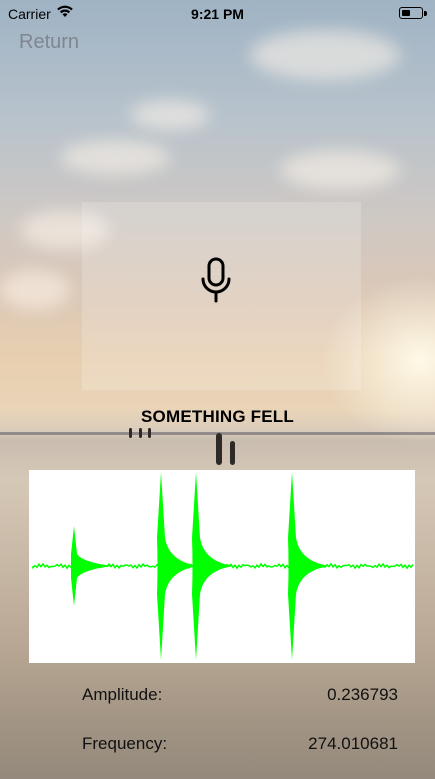 This screenshot has height=779, width=435. I want to click on battery-fill, so click(406, 13).